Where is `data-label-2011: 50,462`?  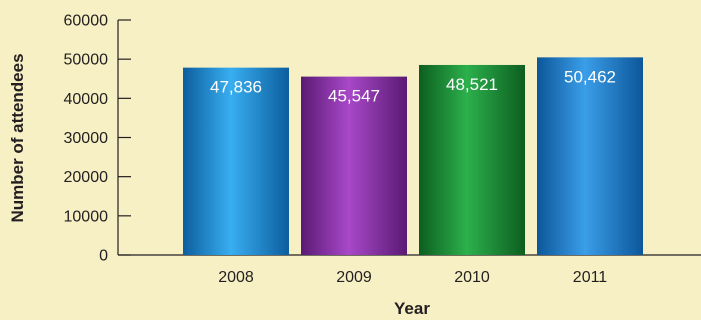 data-label-2011: 50,462 is located at coordinates (590, 76).